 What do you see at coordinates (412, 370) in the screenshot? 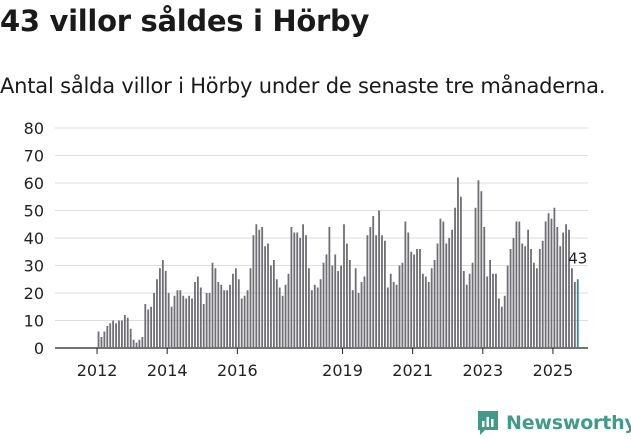
I see `x-tick-label: 2021` at bounding box center [412, 370].